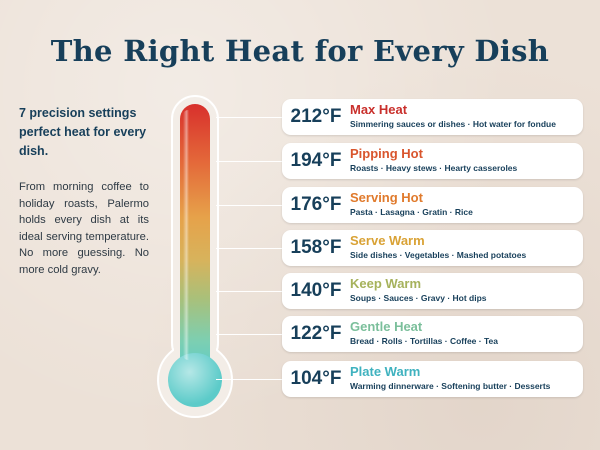 Image resolution: width=600 pixels, height=450 pixels. Describe the element at coordinates (300, 51) in the screenshot. I see `page-title: The Right Heat for Every Dish` at that location.